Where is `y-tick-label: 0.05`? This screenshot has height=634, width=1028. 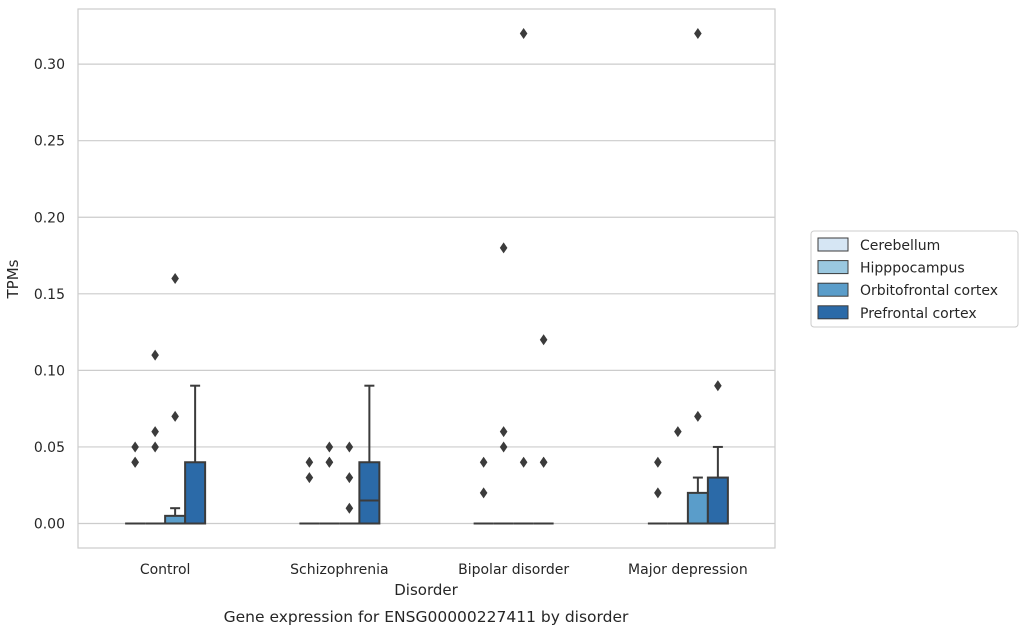 y-tick-label: 0.05 is located at coordinates (49, 448).